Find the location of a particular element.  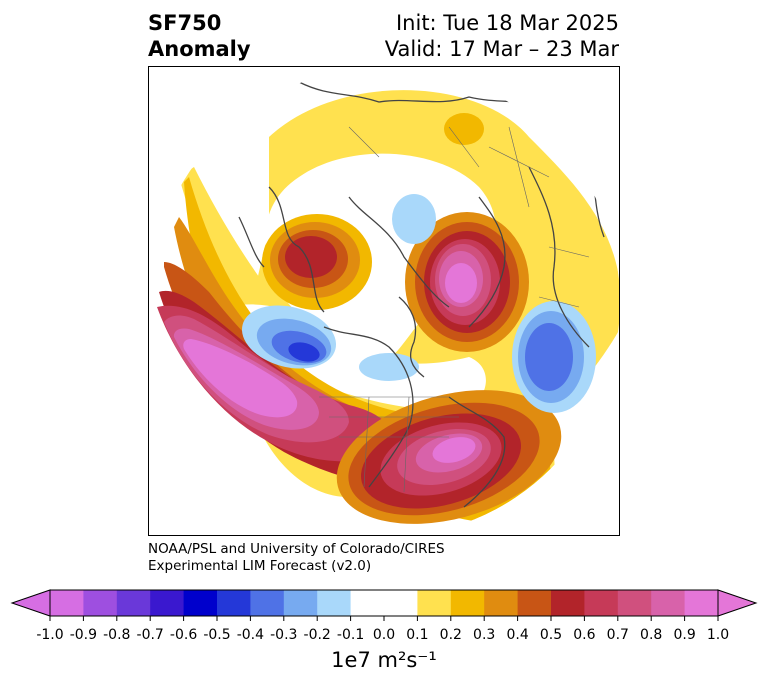

colorbar-tick-label: 0.4 is located at coordinates (517, 635).